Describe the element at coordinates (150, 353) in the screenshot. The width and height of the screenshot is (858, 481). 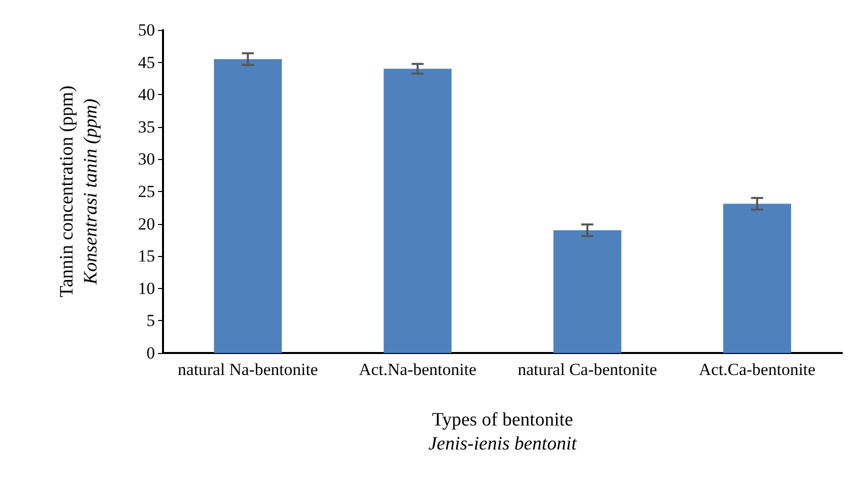
I see `y-tick-label: 0` at that location.